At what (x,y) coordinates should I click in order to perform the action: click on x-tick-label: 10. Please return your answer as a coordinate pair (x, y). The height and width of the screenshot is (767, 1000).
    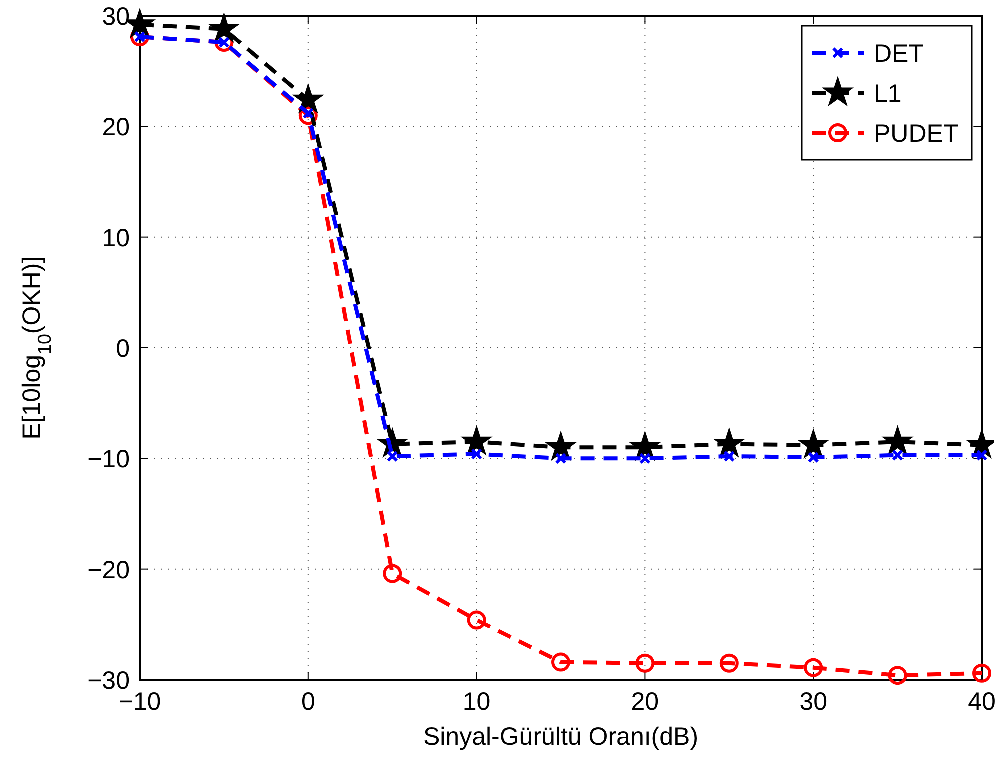
    Looking at the image, I should click on (476, 702).